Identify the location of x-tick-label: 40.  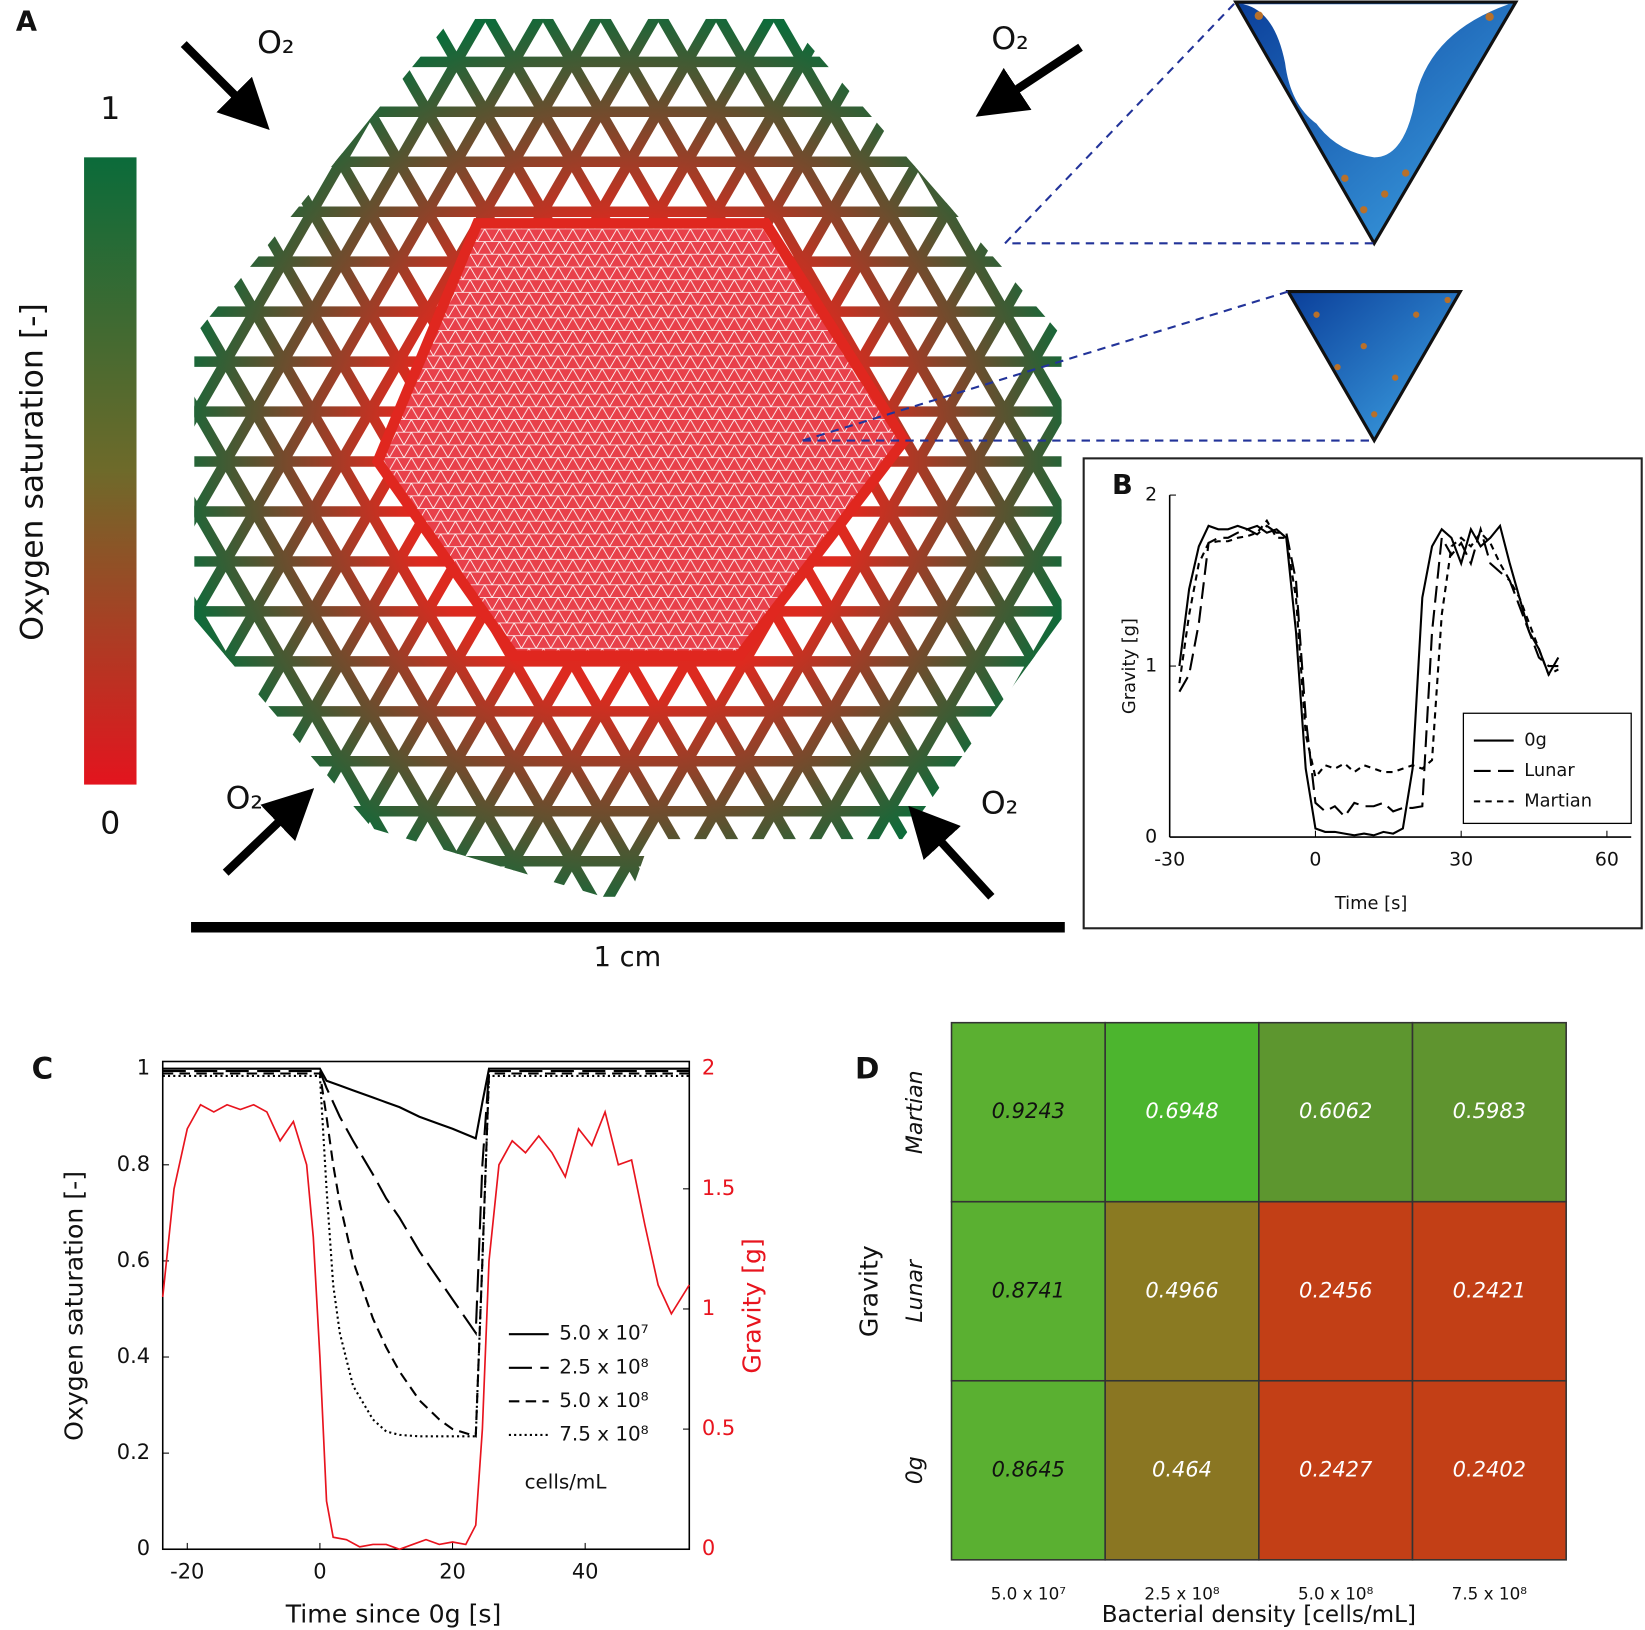
(585, 1571).